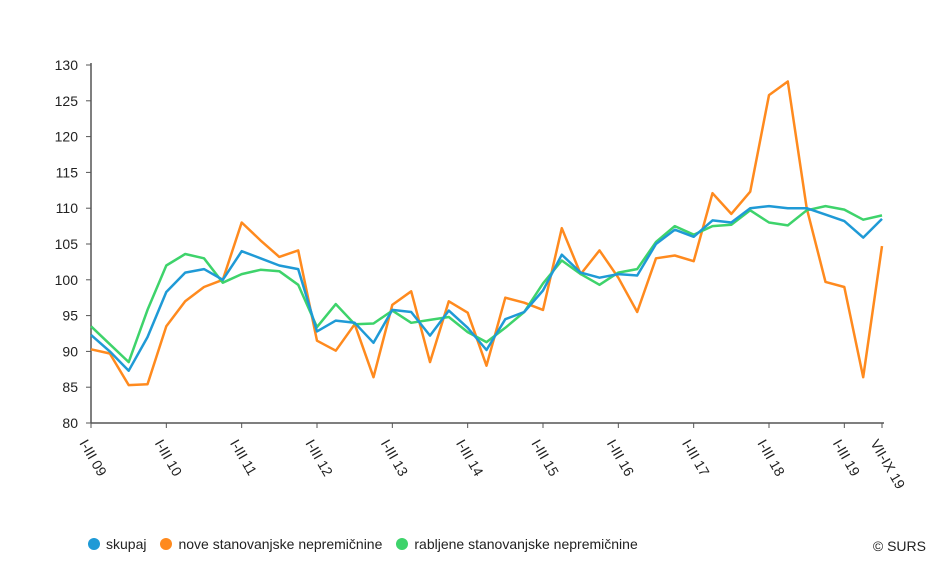 The height and width of the screenshot is (569, 940). I want to click on x-tick-label: I-III 15, so click(545, 458).